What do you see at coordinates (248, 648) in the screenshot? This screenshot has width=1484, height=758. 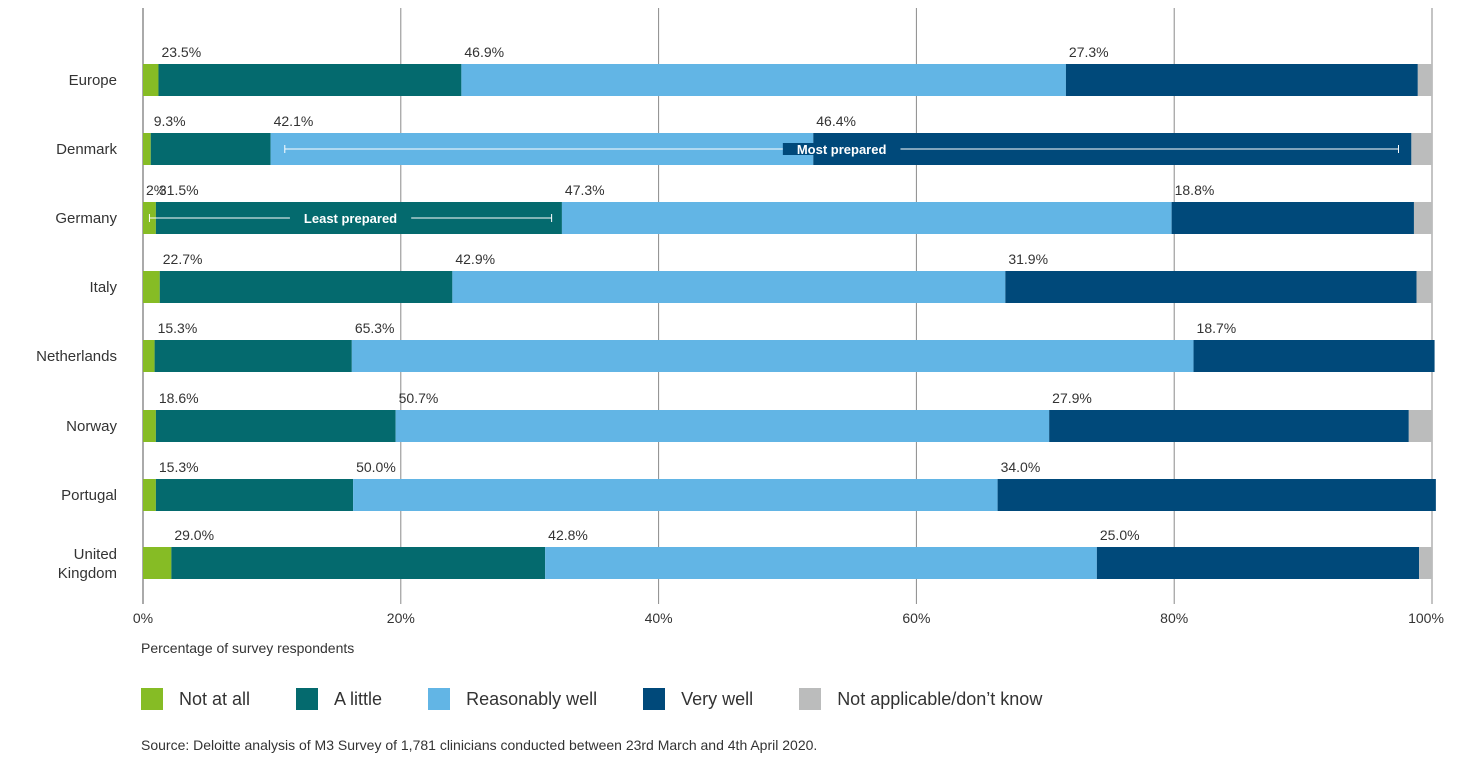 I see `x-axis-title: Percentage of survey respondents` at bounding box center [248, 648].